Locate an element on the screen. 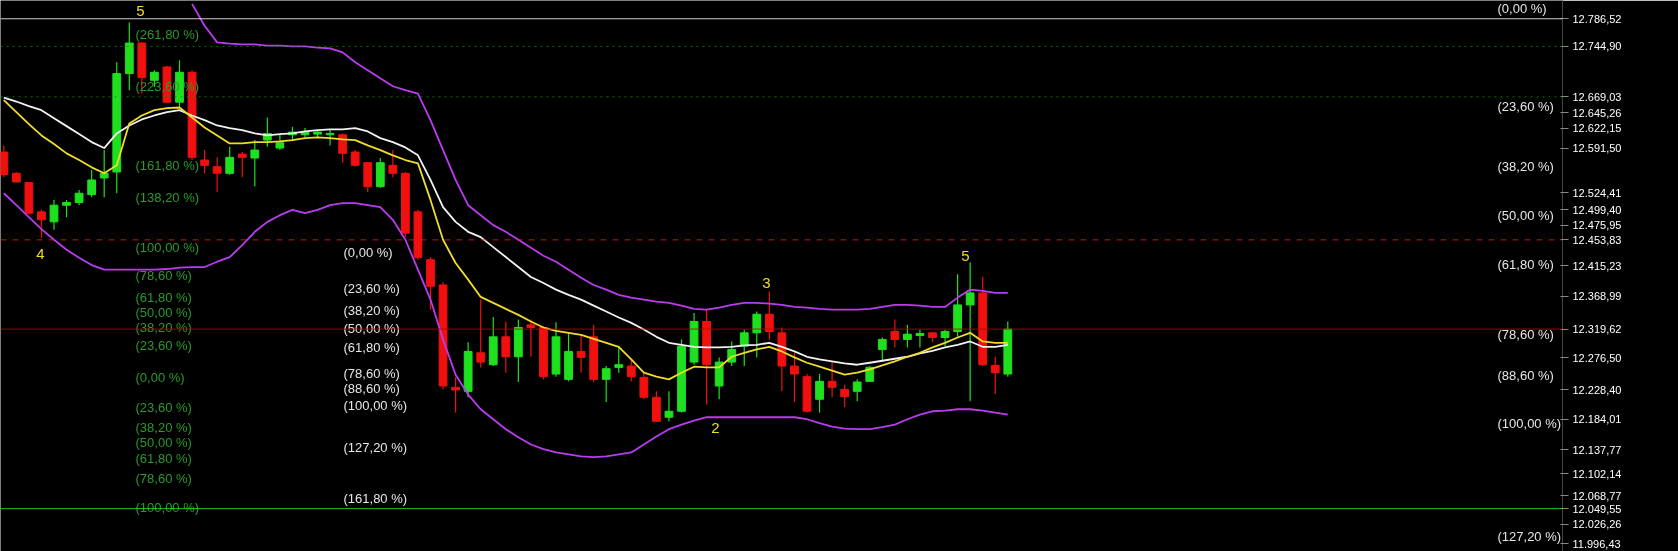  y-tick-label: 11.996,43 is located at coordinates (1596, 543).